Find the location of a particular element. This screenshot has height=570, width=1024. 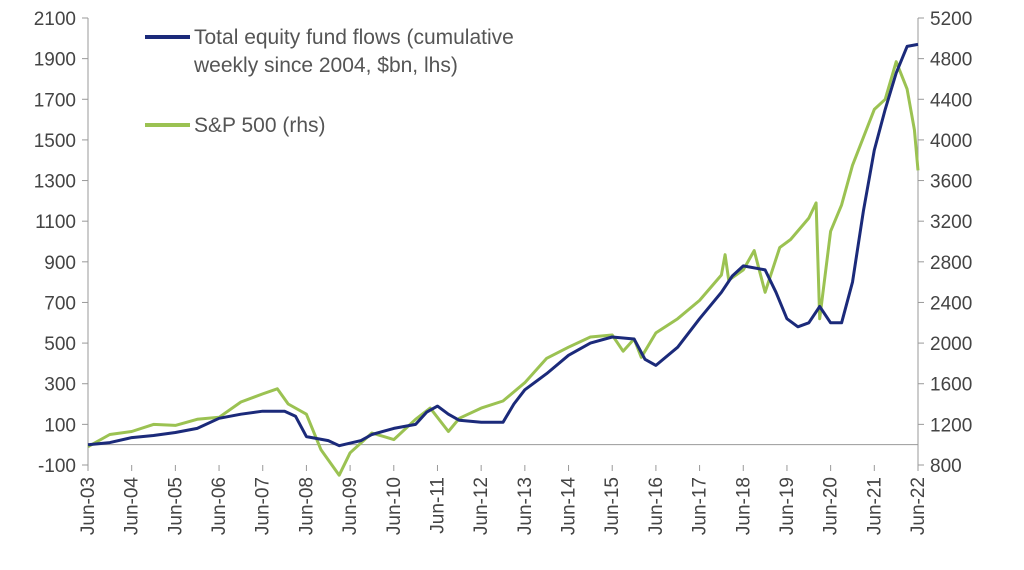

left-tick-label: 1300 is located at coordinates (55, 182).